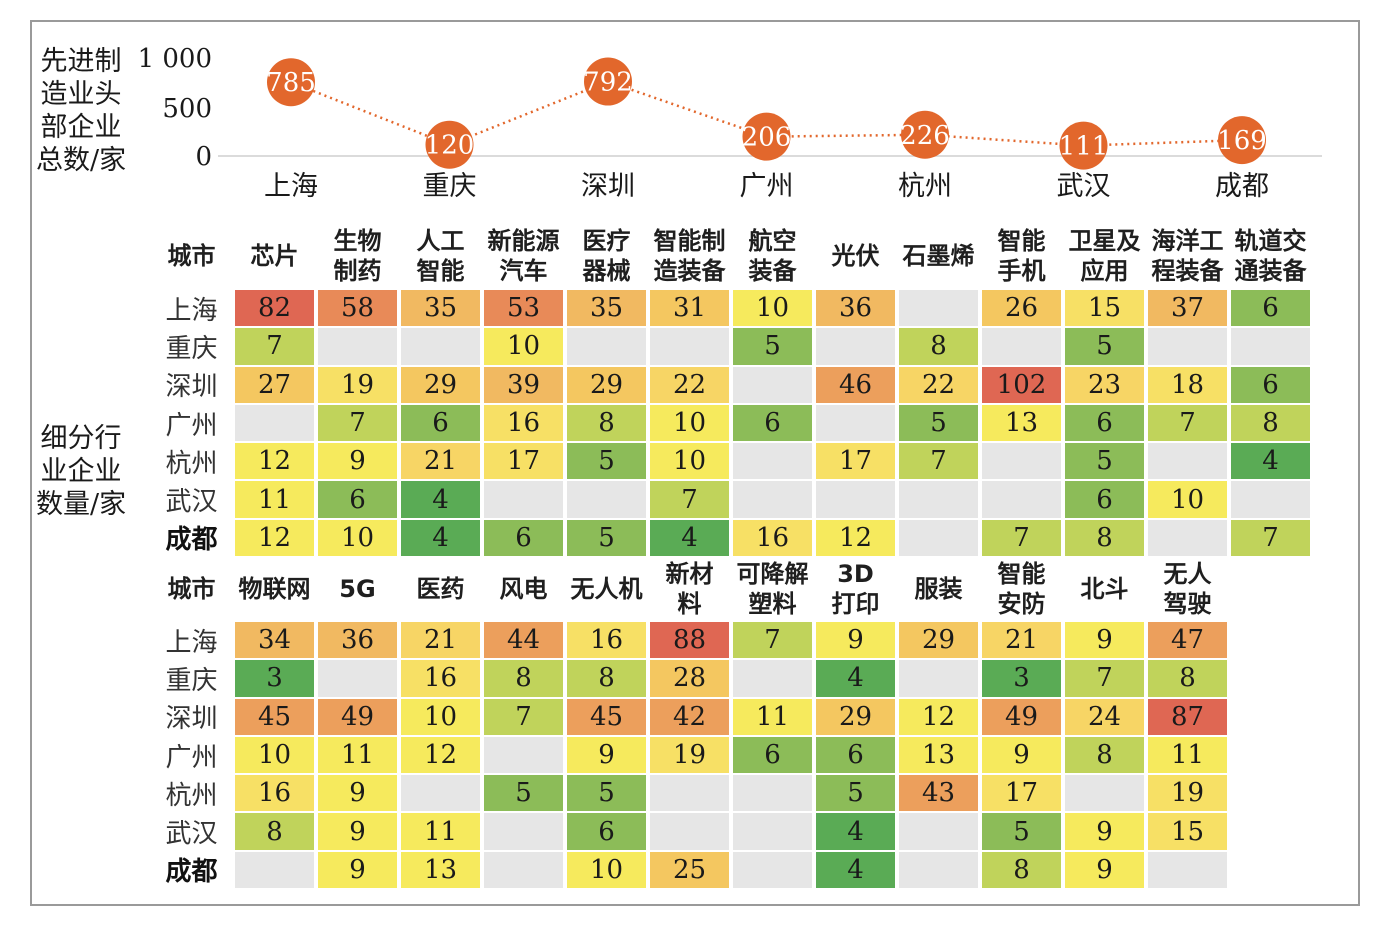 This screenshot has height=928, width=1394. Describe the element at coordinates (938, 255) in the screenshot. I see `column-header: 石墨烯` at that location.